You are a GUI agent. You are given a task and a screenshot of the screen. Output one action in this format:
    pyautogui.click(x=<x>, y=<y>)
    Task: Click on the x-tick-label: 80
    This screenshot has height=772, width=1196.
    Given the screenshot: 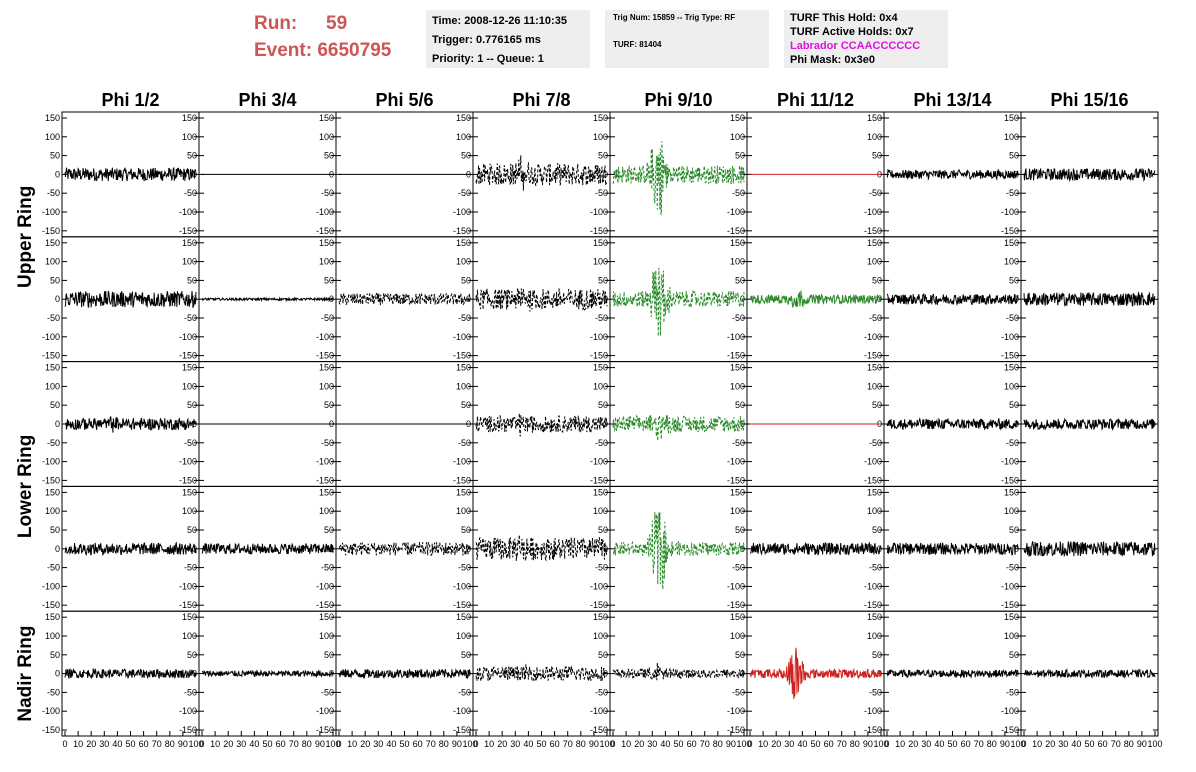 What is the action you would take?
    pyautogui.click(x=307, y=744)
    